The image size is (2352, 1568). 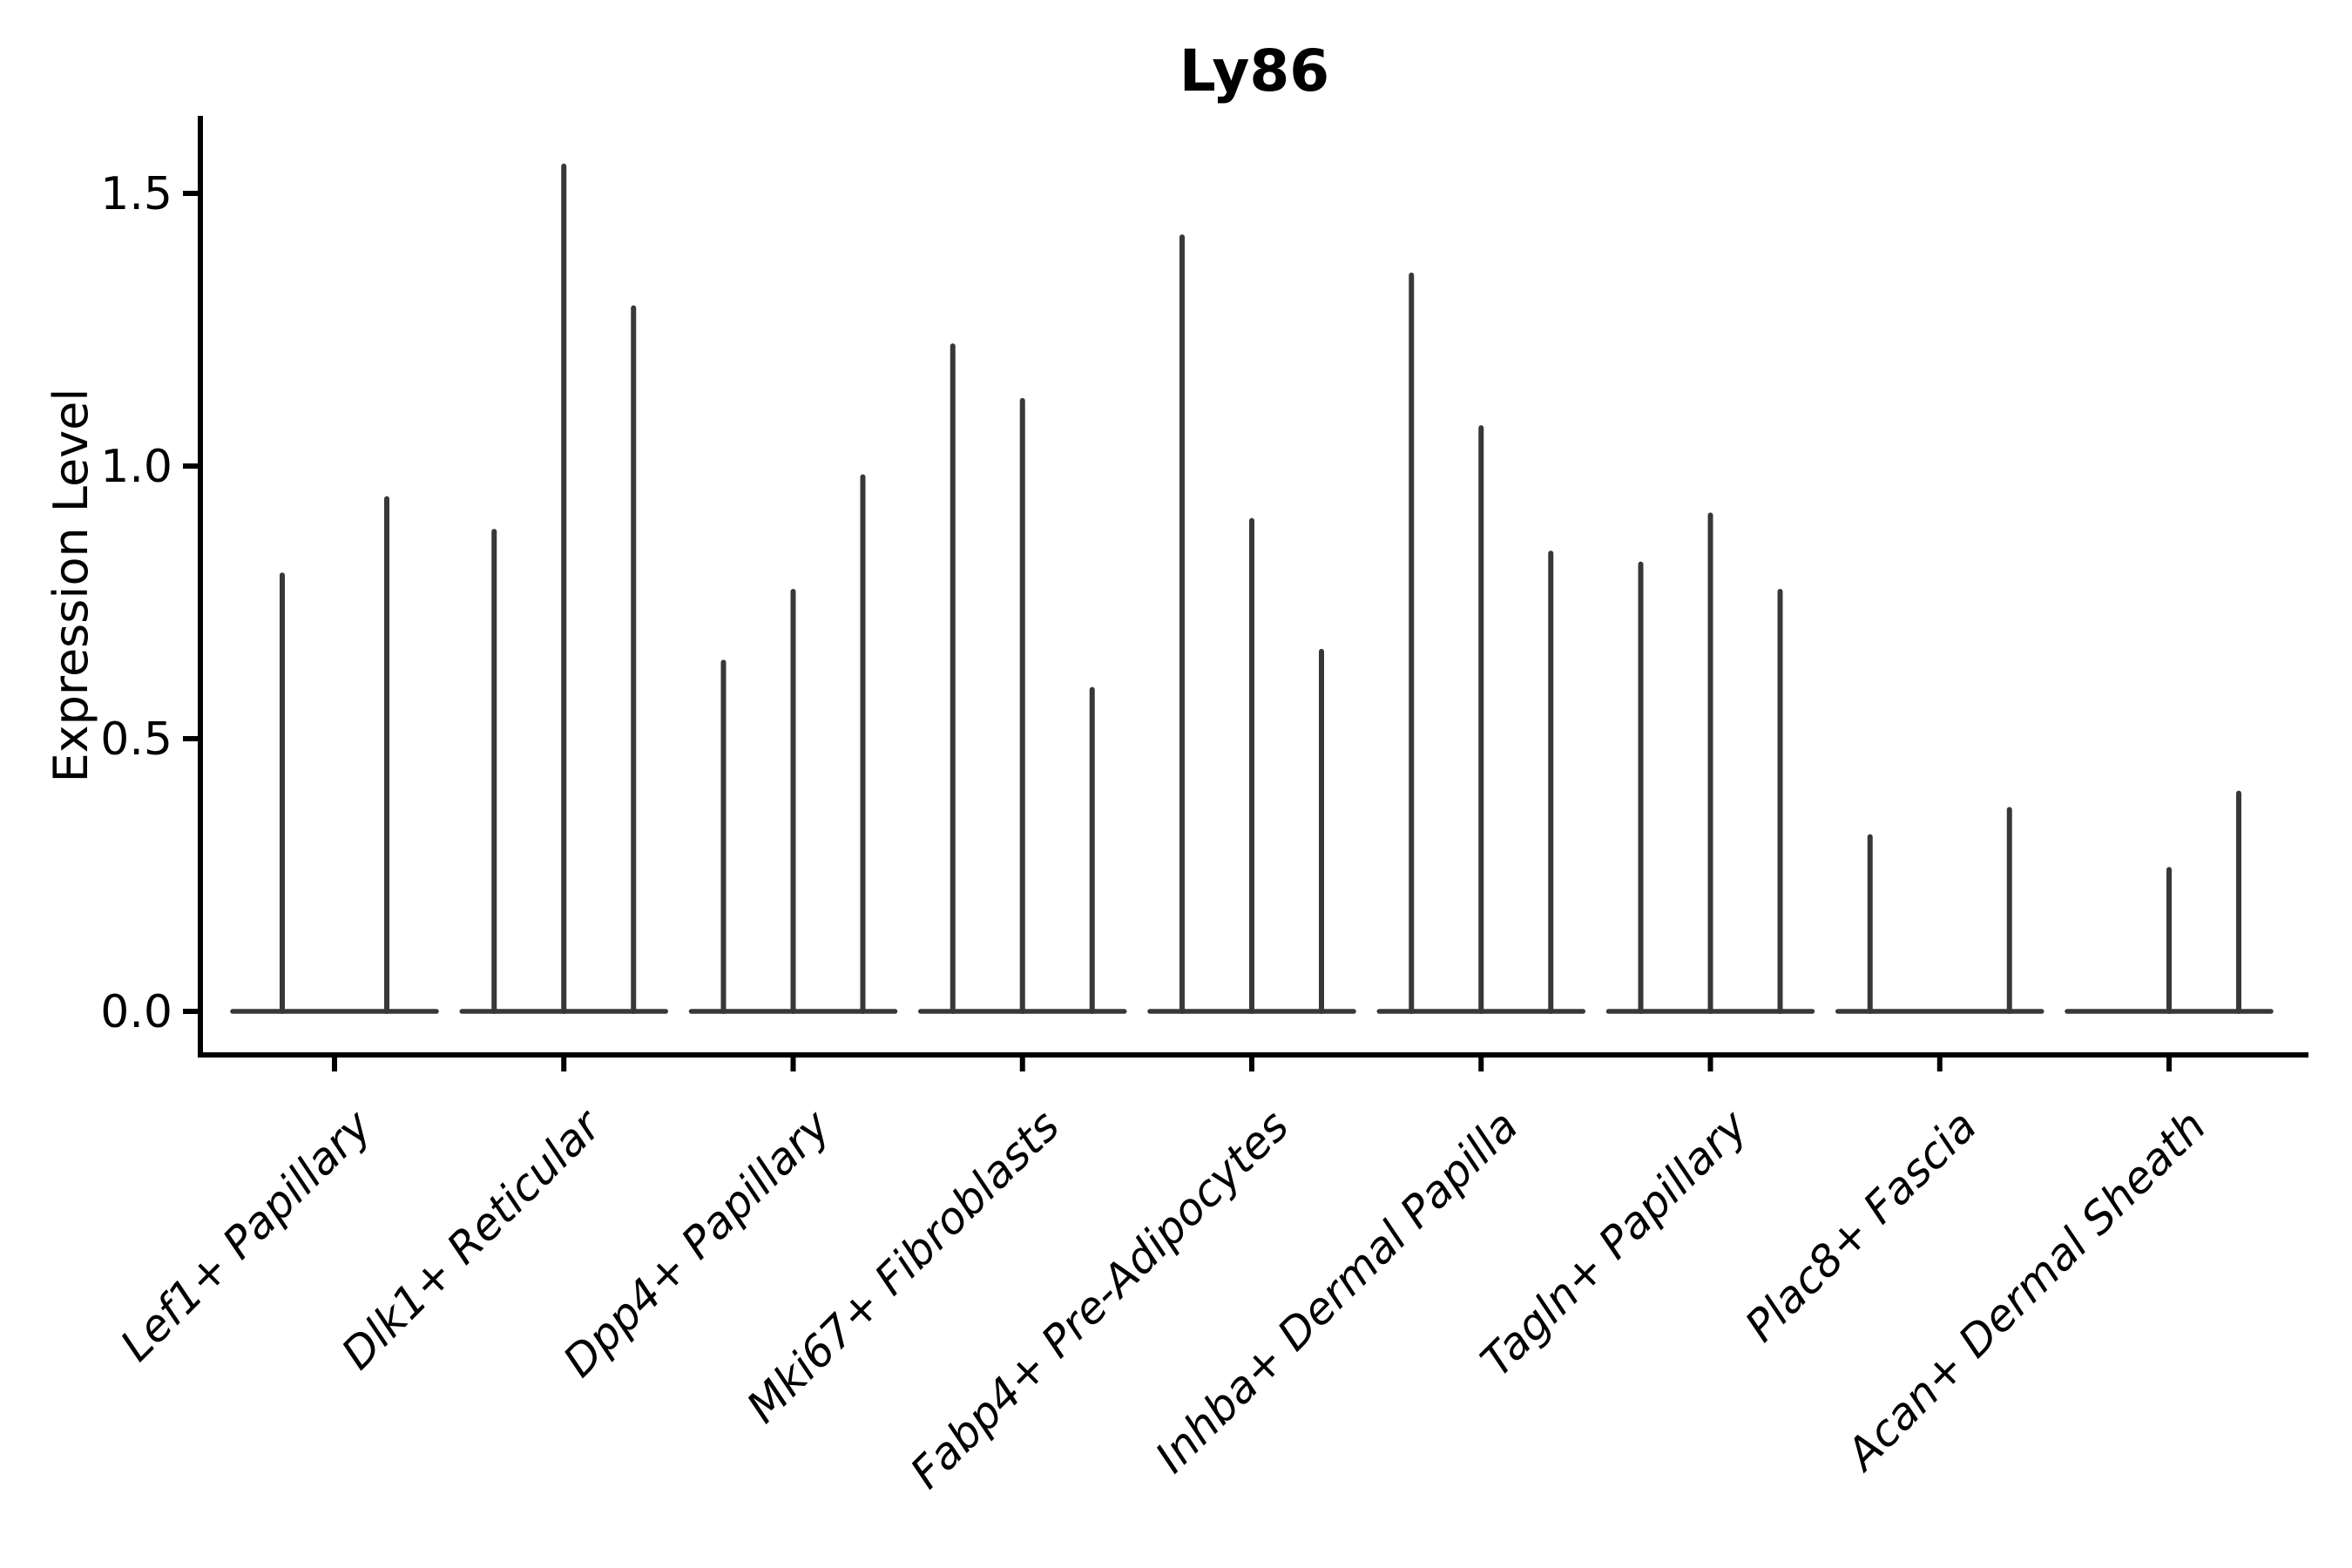 What do you see at coordinates (136, 739) in the screenshot?
I see `y-tick-label: 0.5` at bounding box center [136, 739].